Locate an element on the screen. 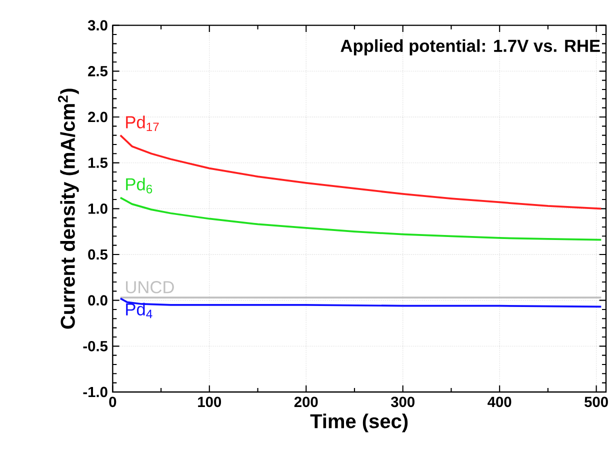  y-tick-label: 0.5 is located at coordinates (98, 254).